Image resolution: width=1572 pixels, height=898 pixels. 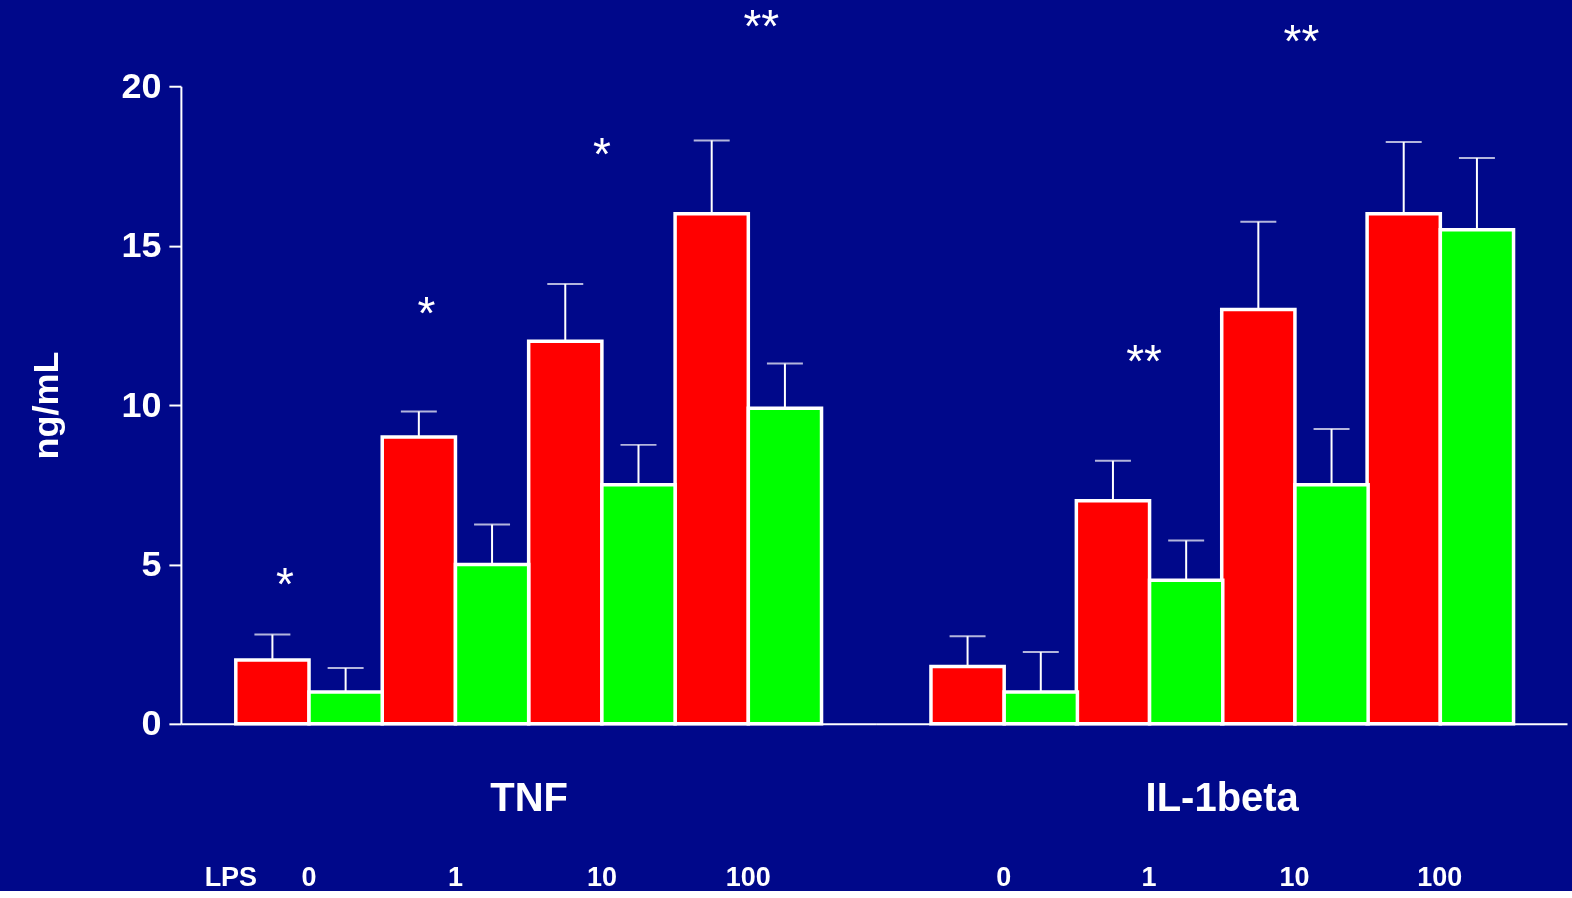 What do you see at coordinates (141, 85) in the screenshot?
I see `y-tick-label: 20` at bounding box center [141, 85].